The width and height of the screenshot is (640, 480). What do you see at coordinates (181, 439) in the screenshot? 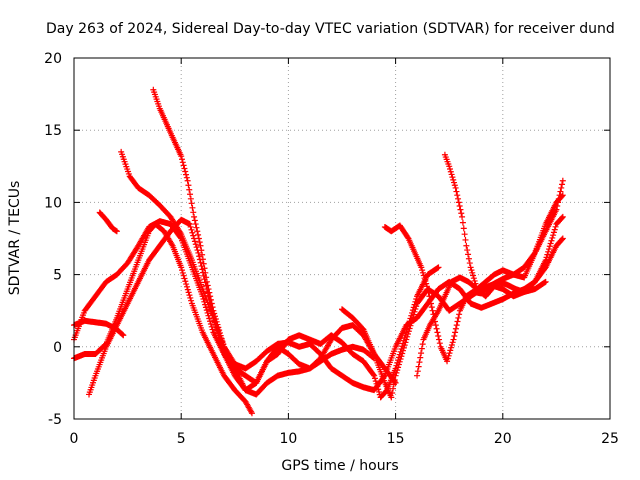
I see `x-tick-label: 5` at bounding box center [181, 439].